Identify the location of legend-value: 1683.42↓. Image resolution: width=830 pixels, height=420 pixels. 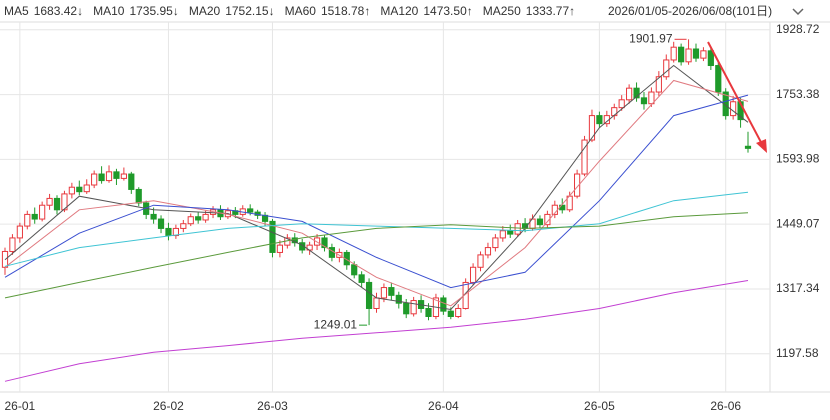
(58, 11).